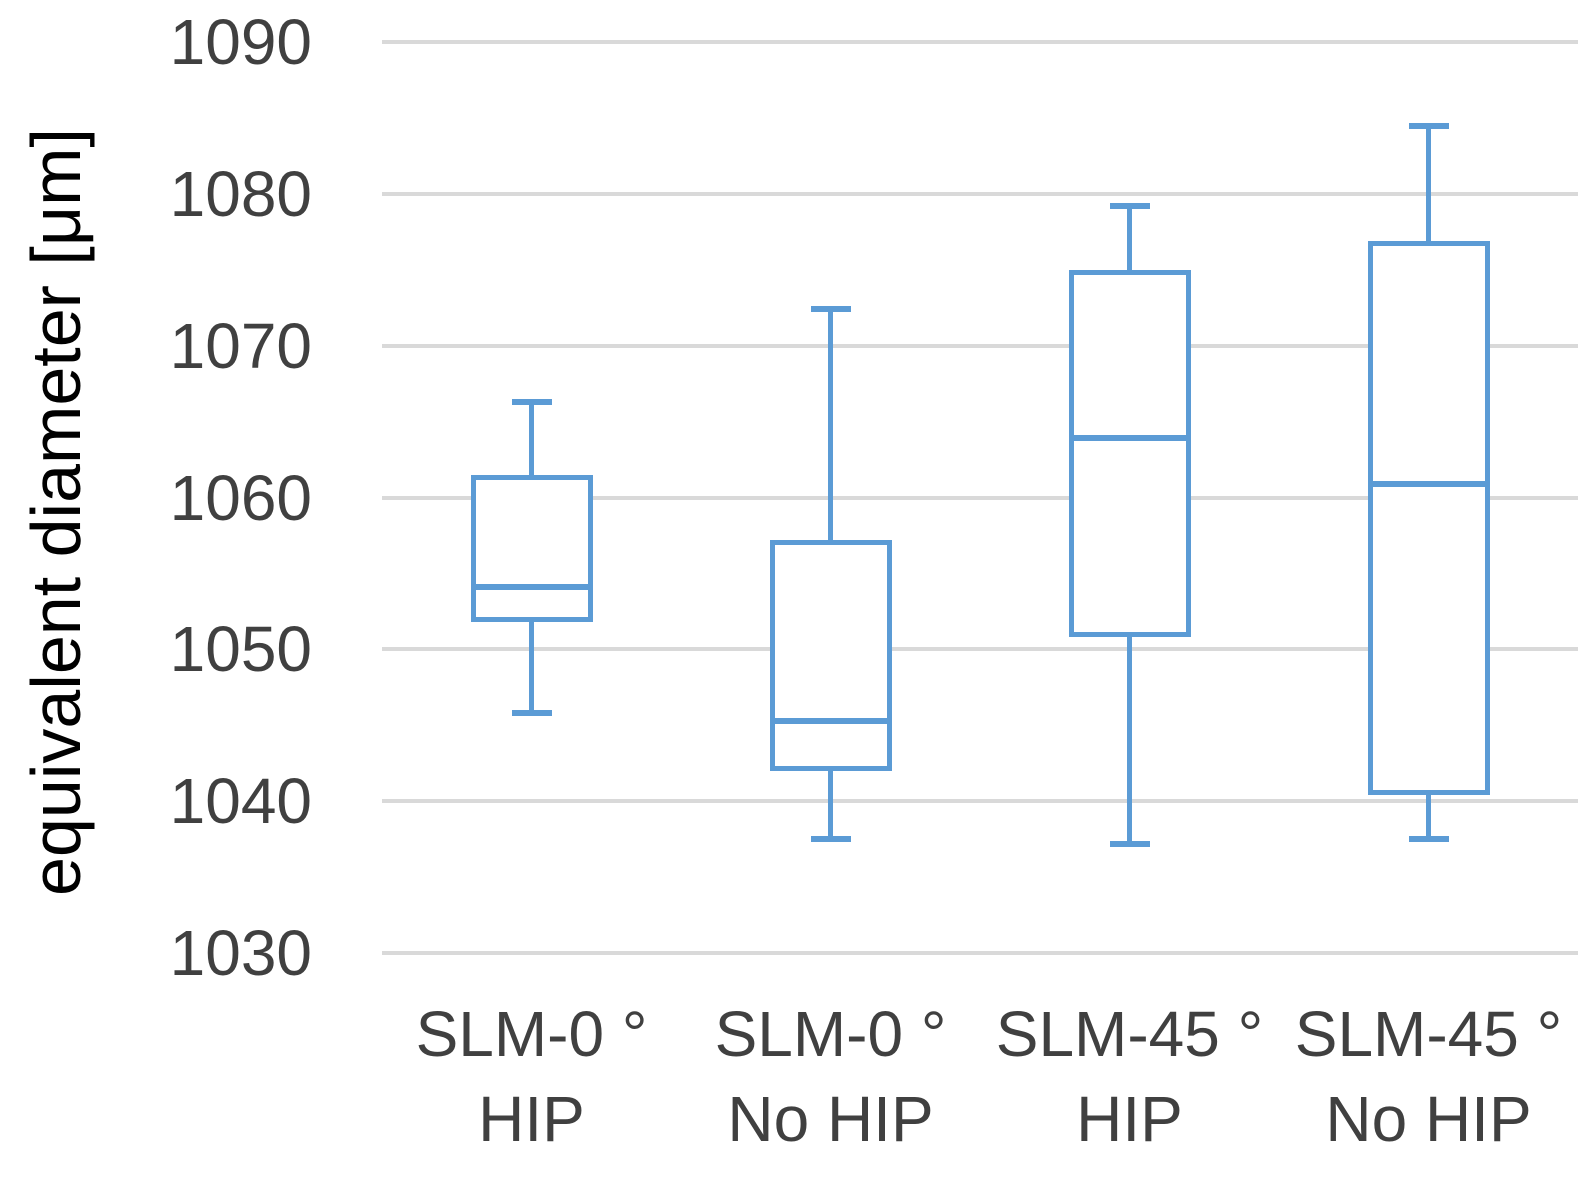 The height and width of the screenshot is (1193, 1593). What do you see at coordinates (240, 953) in the screenshot?
I see `y-tick-label-1030: 1030` at bounding box center [240, 953].